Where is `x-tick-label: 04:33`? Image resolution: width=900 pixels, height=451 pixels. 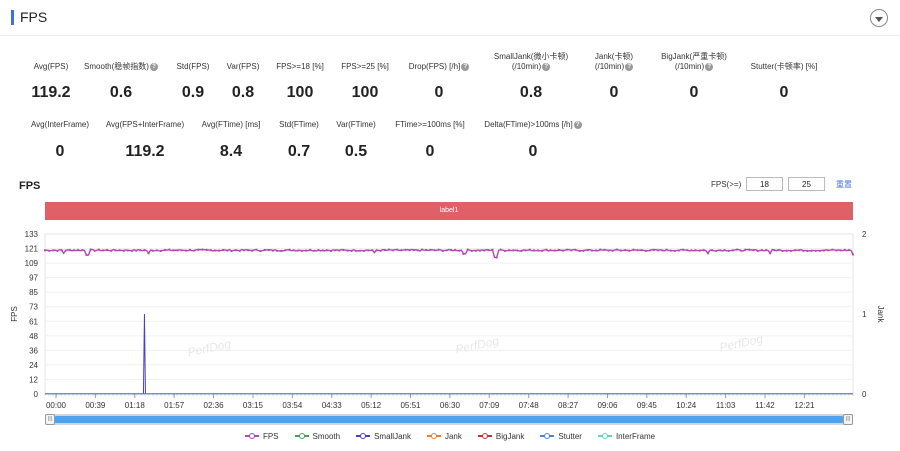
x-tick-label: 04:33 is located at coordinates (332, 405).